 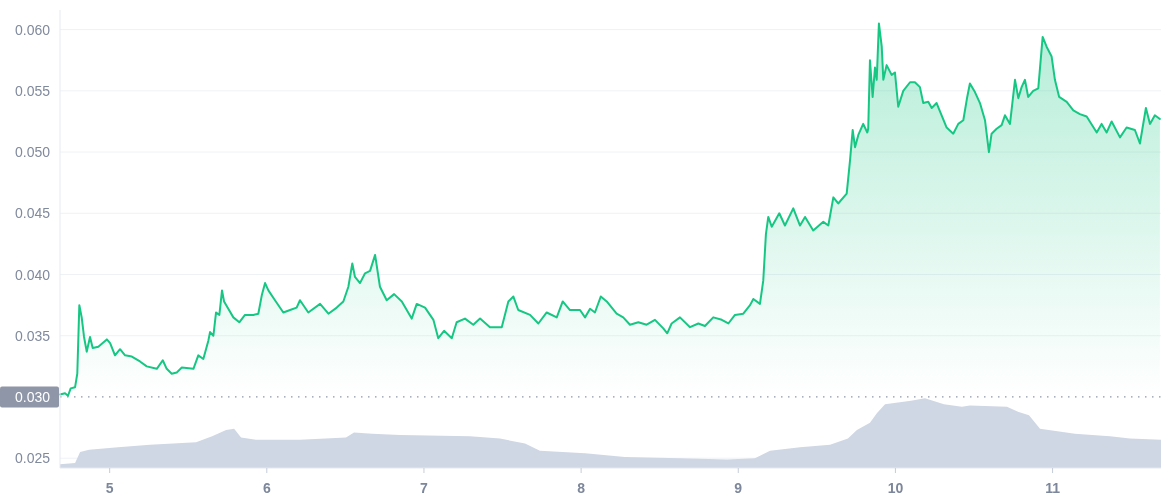 I want to click on x-tick-label: 8, so click(x=581, y=488).